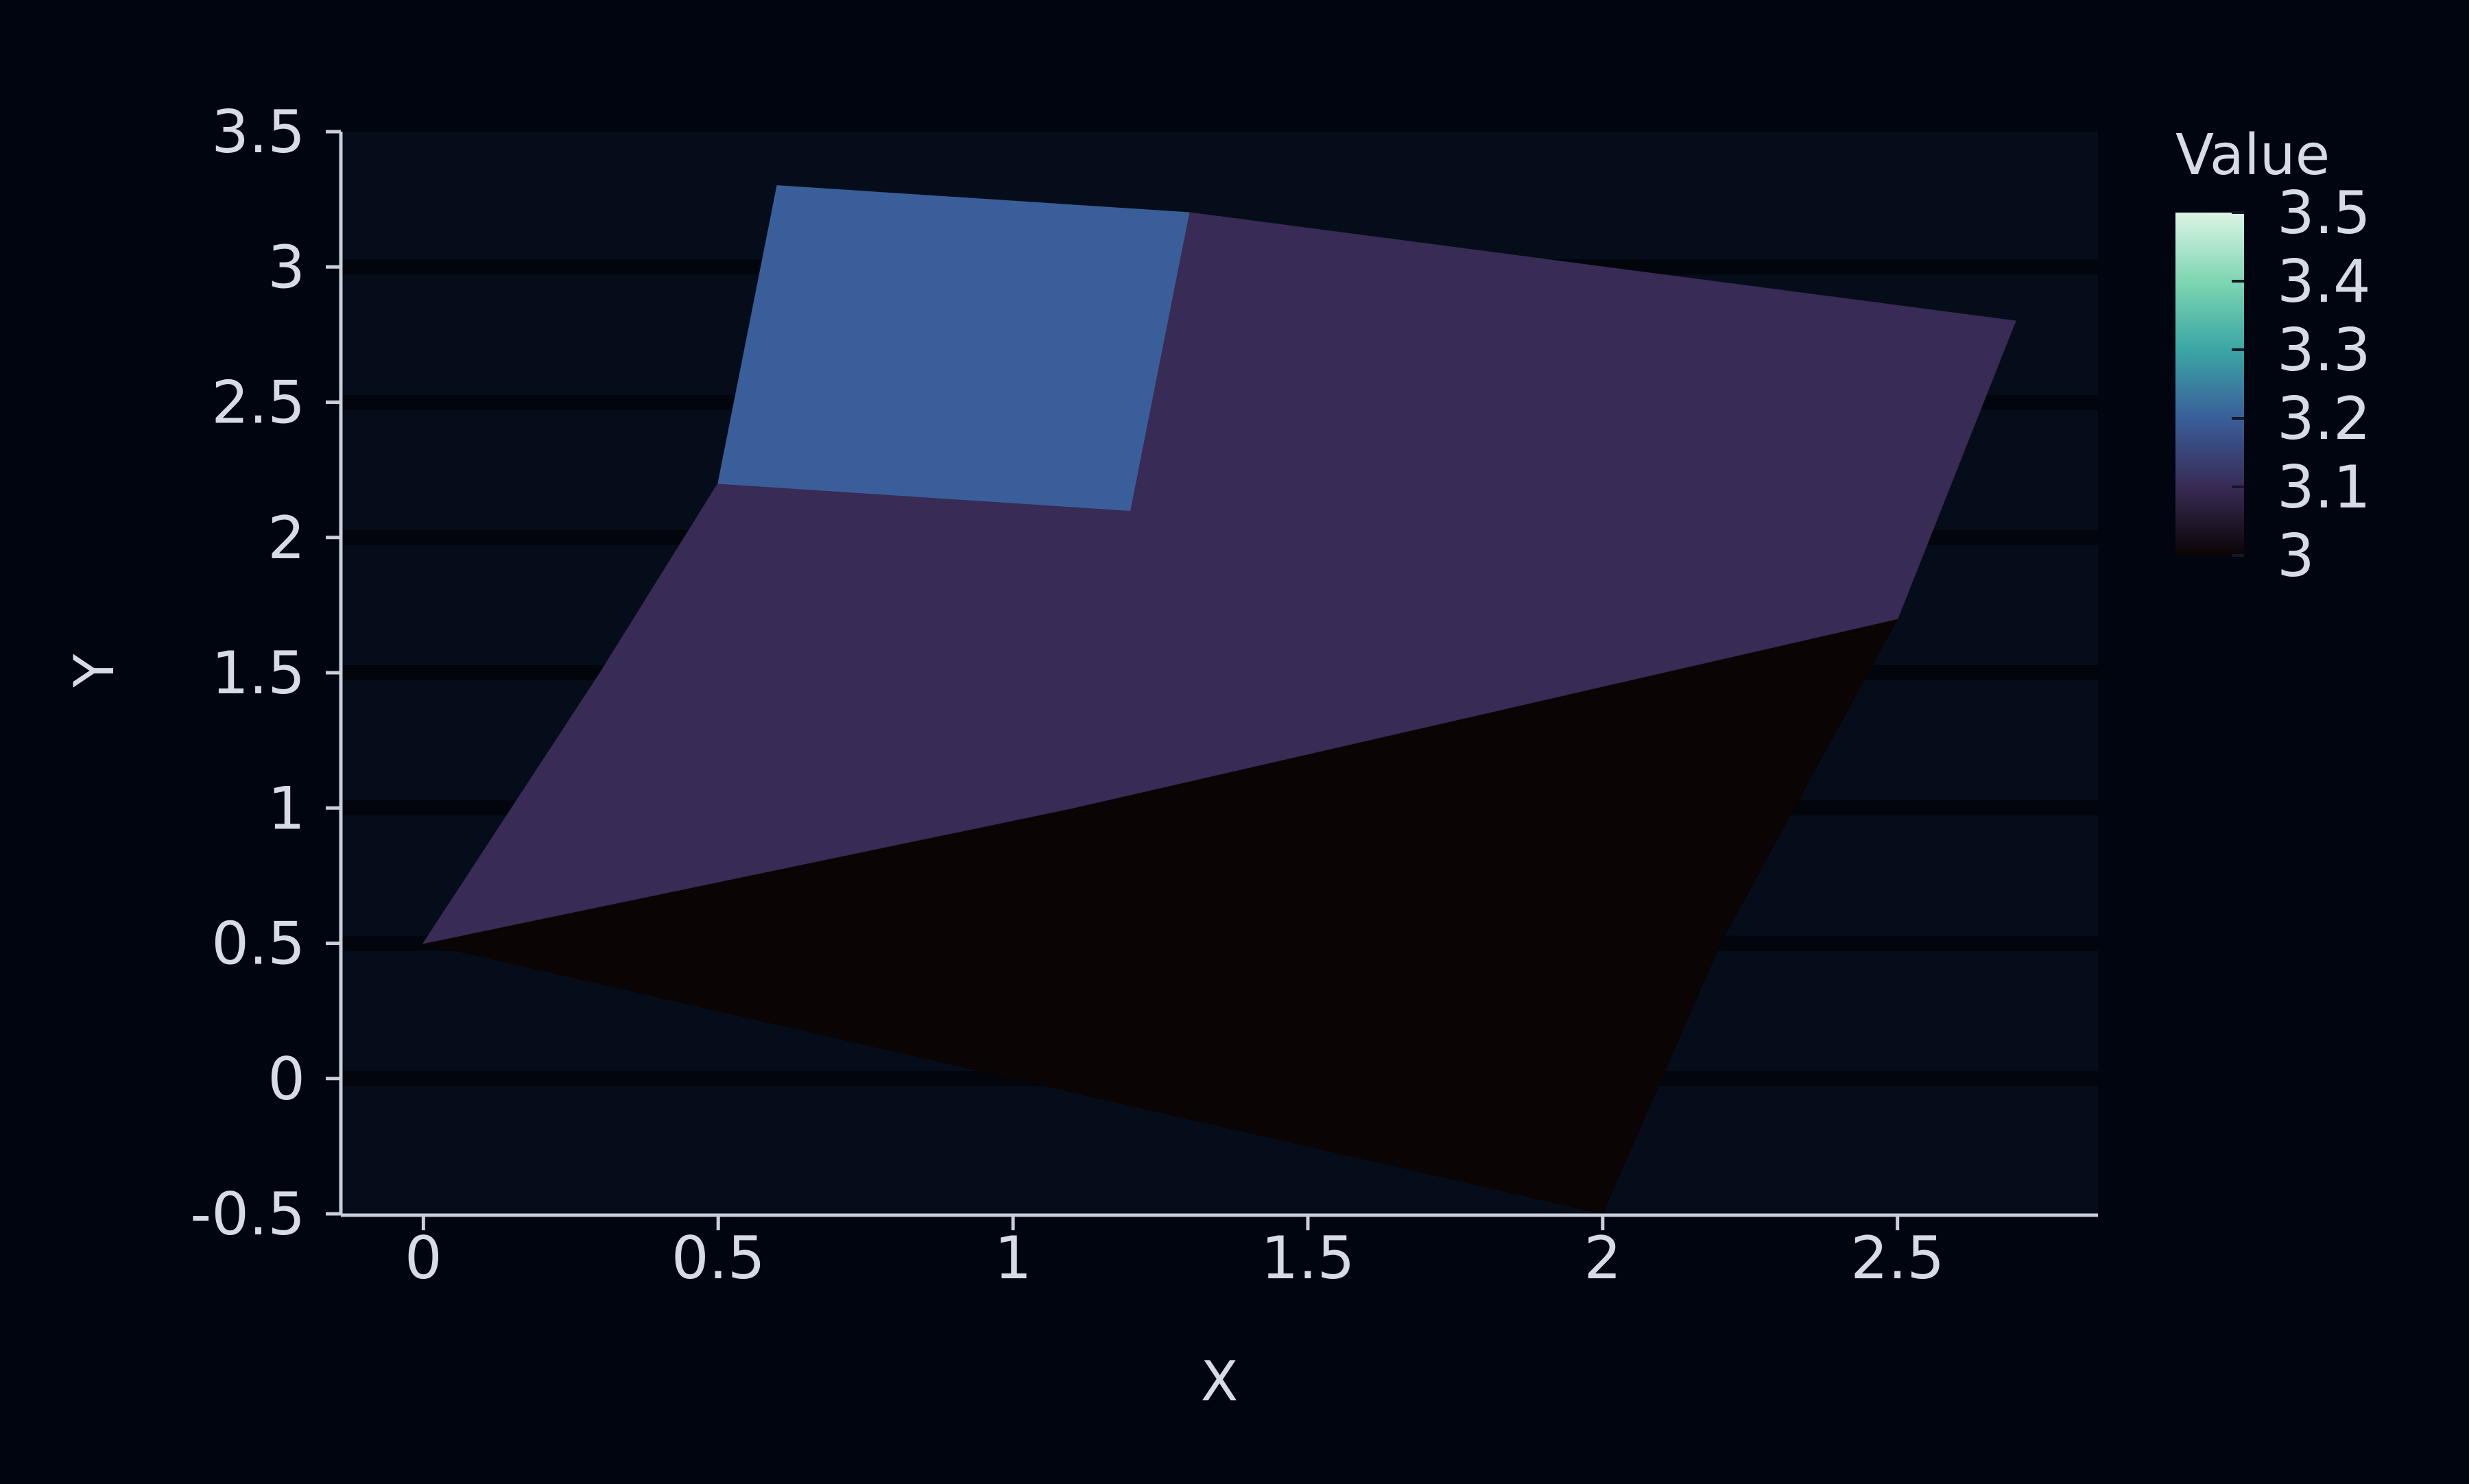 This screenshot has height=1484, width=2469. Describe the element at coordinates (423, 1258) in the screenshot. I see `x-tick-label: 0` at that location.